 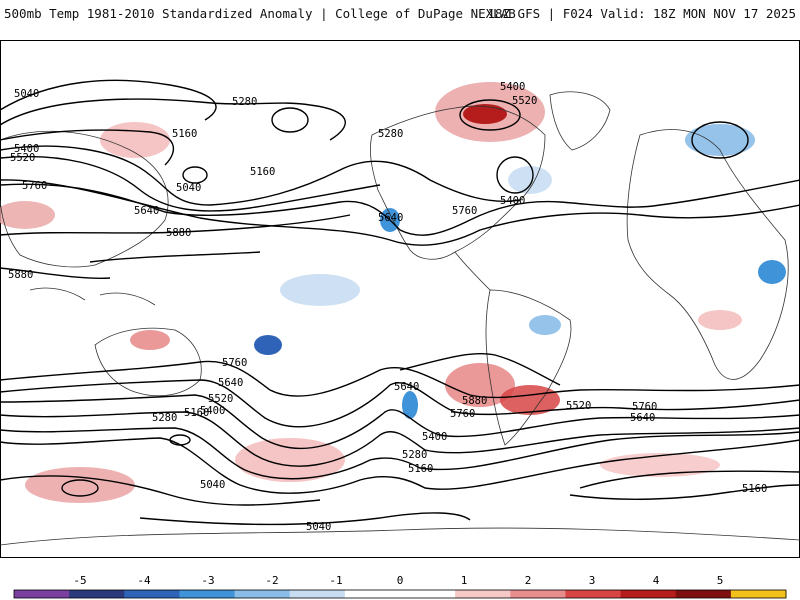 What do you see at coordinates (530, 180) in the screenshot?
I see `cold-anomaly-atlantic` at bounding box center [530, 180].